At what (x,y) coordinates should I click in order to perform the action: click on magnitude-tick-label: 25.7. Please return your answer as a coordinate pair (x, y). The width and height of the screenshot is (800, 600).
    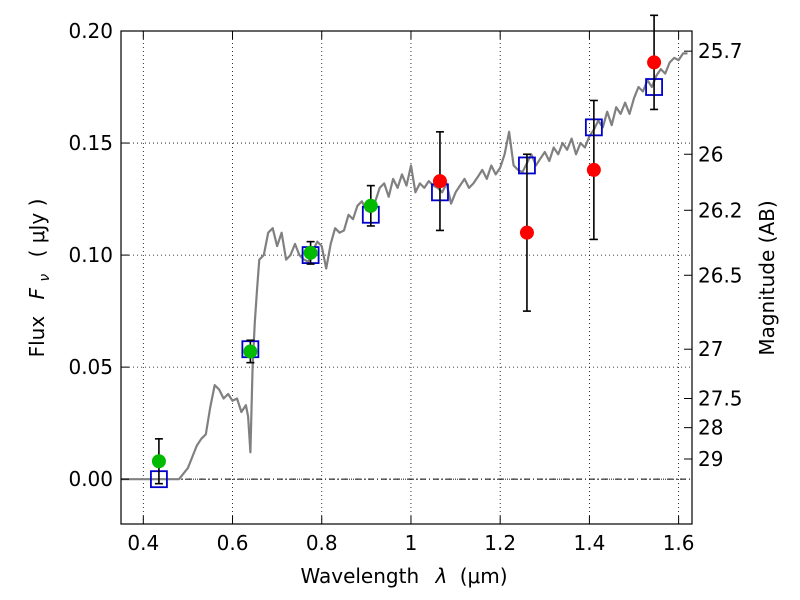
    Looking at the image, I should click on (720, 51).